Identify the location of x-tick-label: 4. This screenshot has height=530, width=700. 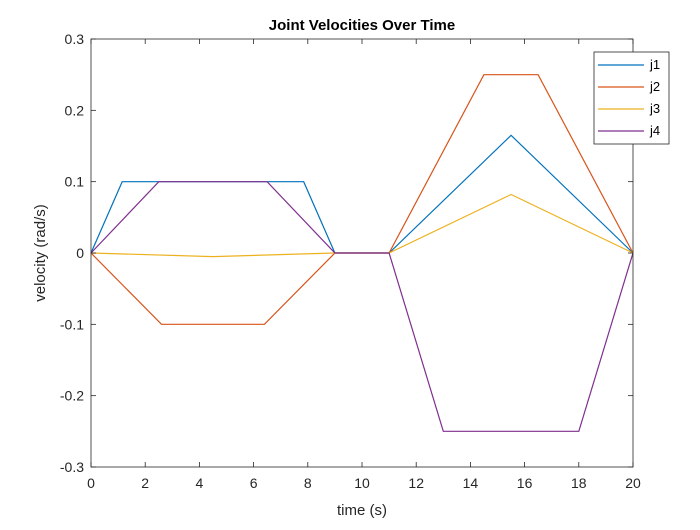
(200, 483).